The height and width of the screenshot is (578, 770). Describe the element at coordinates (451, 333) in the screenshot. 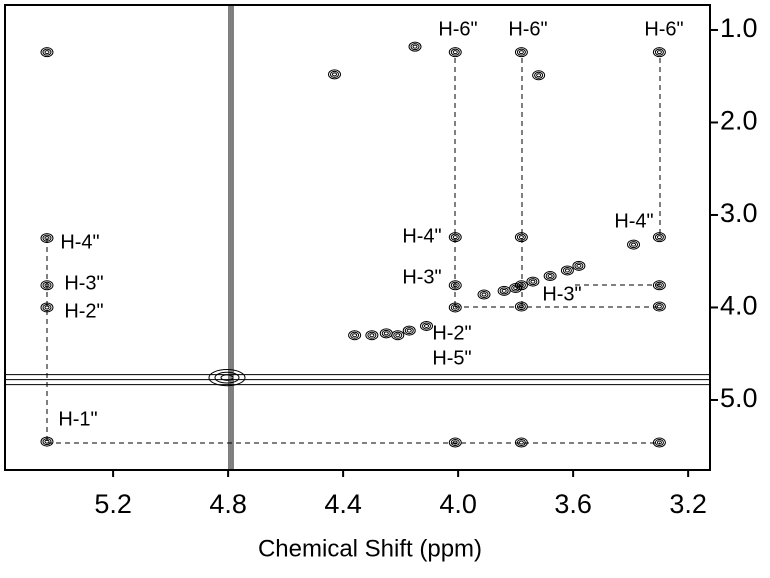

I see `peak-annotation: H-2"` at that location.